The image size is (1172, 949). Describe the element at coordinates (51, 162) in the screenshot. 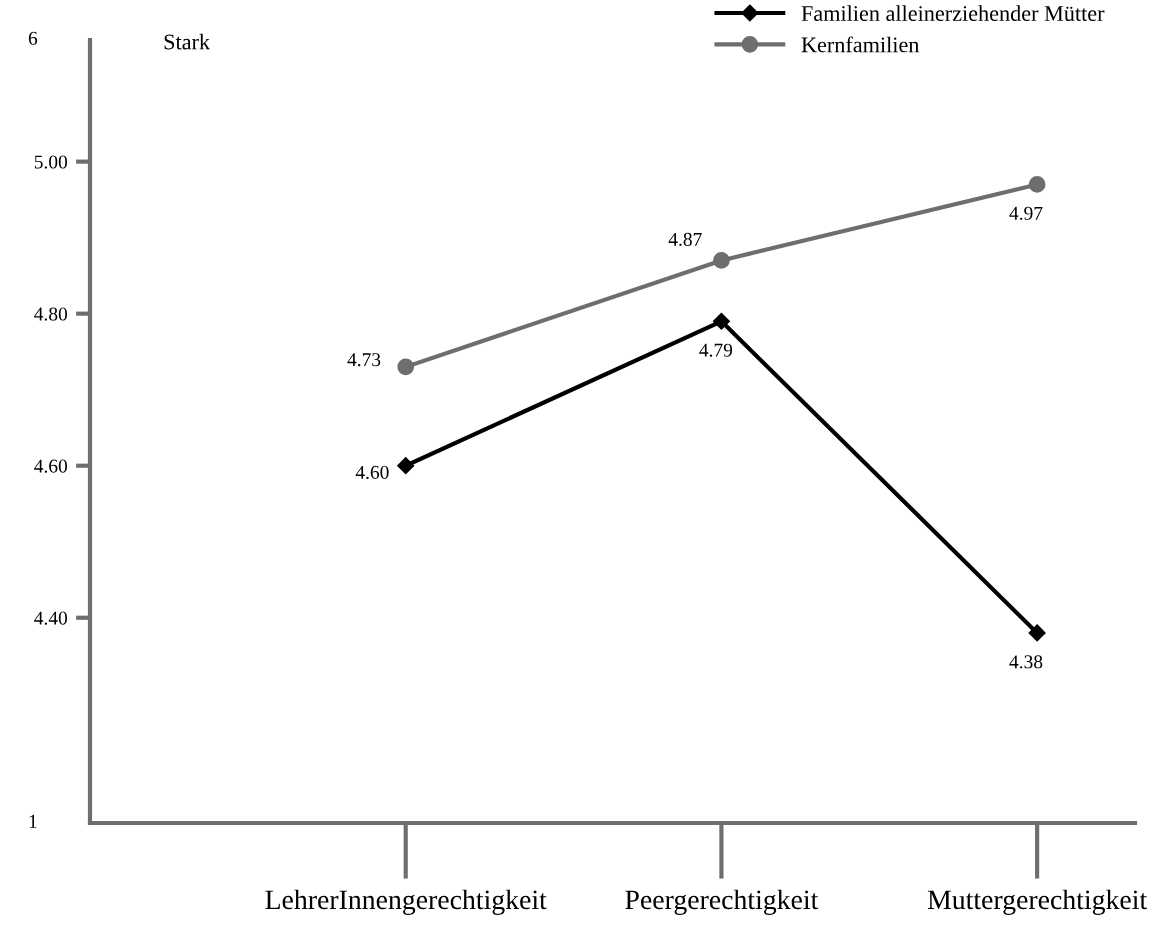

I see `y-tick-label: 5.00` at that location.